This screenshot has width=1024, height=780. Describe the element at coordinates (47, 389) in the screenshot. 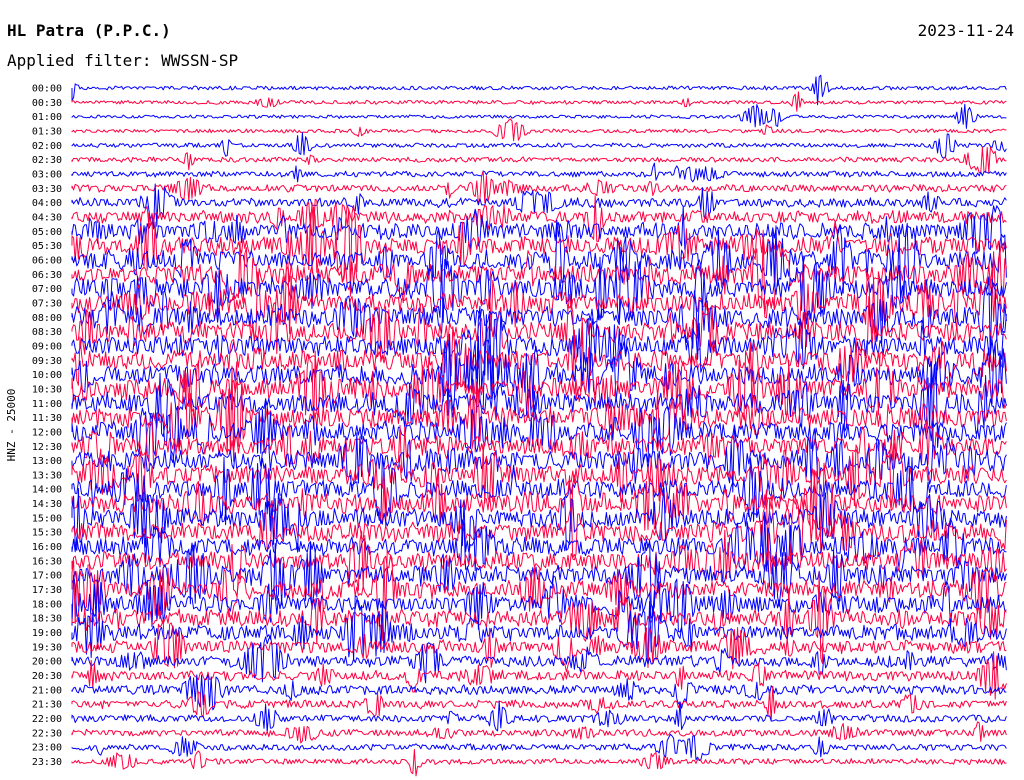

I see `row-label-1030: 10:30` at that location.